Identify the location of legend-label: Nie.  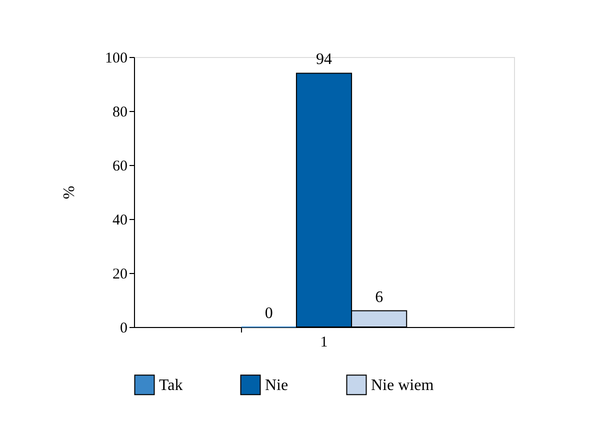
(276, 385).